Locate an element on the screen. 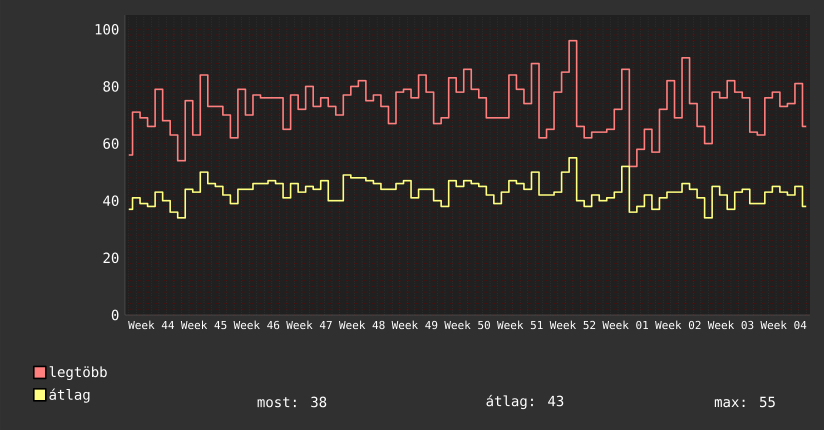 Image resolution: width=824 pixels, height=430 pixels. y-tick-label: 0 is located at coordinates (115, 315).